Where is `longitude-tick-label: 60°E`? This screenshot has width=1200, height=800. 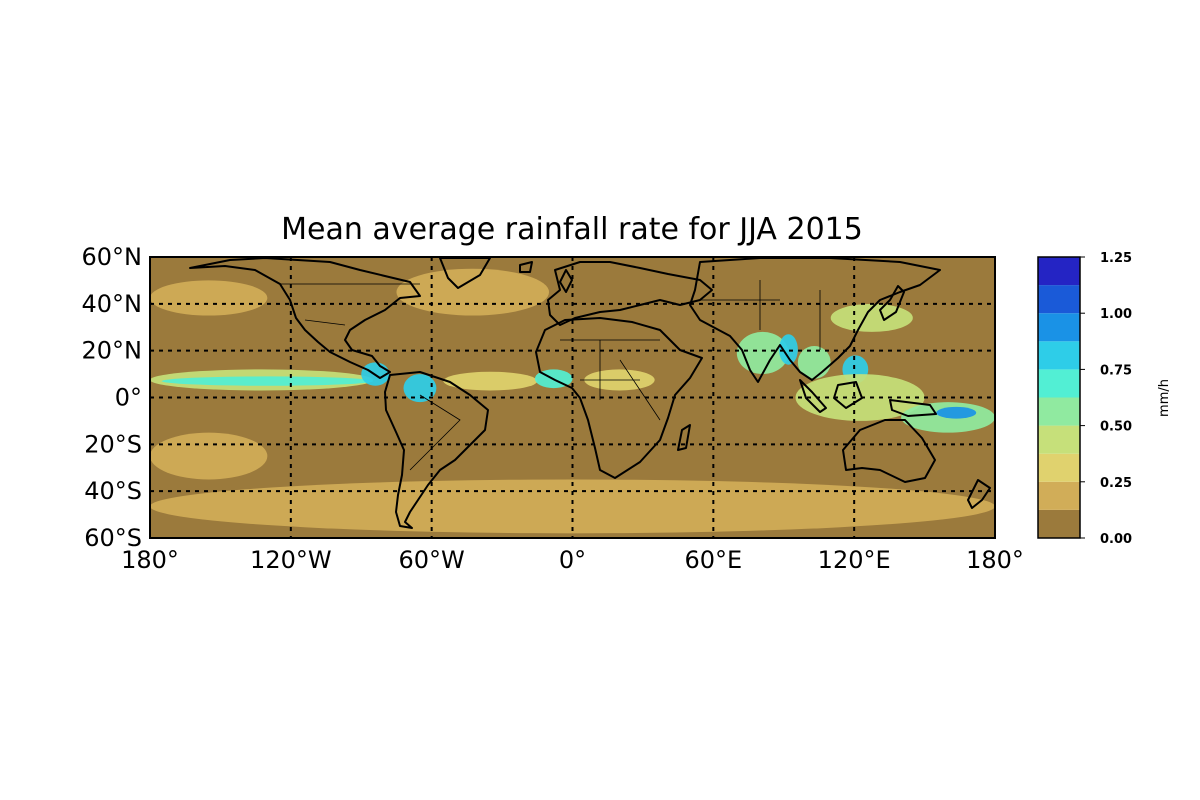 longitude-tick-label: 60°E is located at coordinates (713, 560).